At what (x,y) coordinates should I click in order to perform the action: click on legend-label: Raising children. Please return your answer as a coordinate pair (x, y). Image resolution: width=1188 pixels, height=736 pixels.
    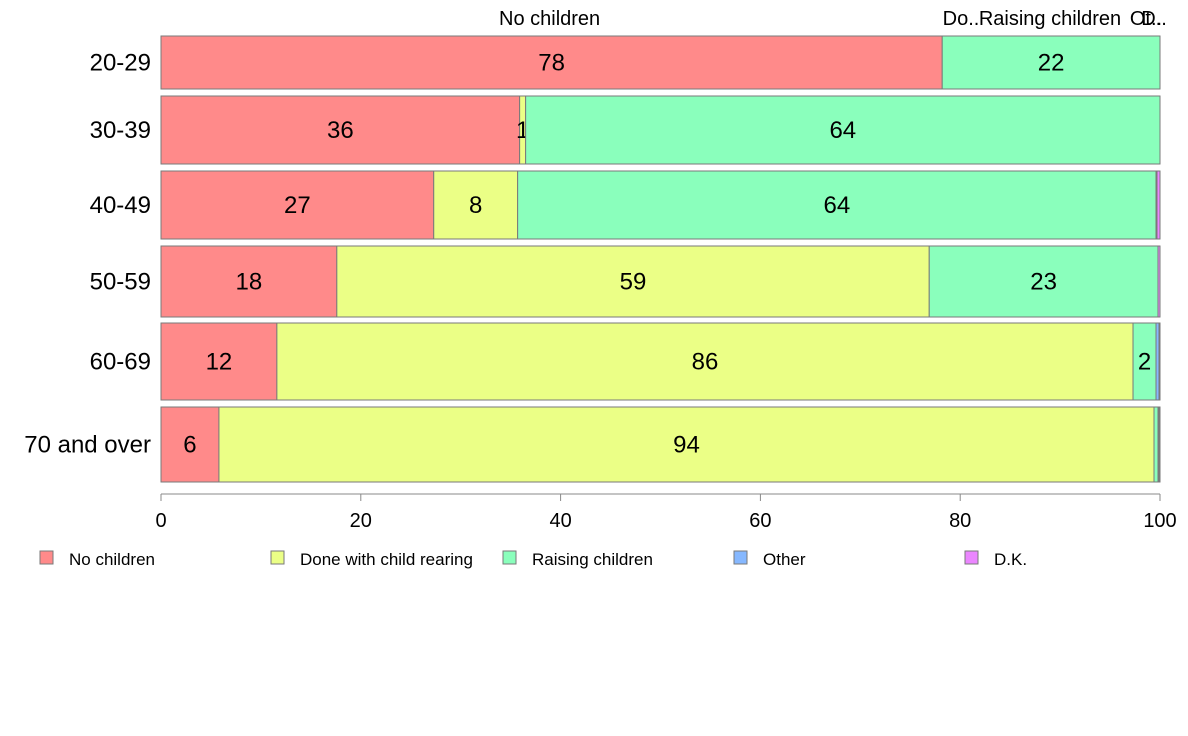
    Looking at the image, I should click on (592, 559).